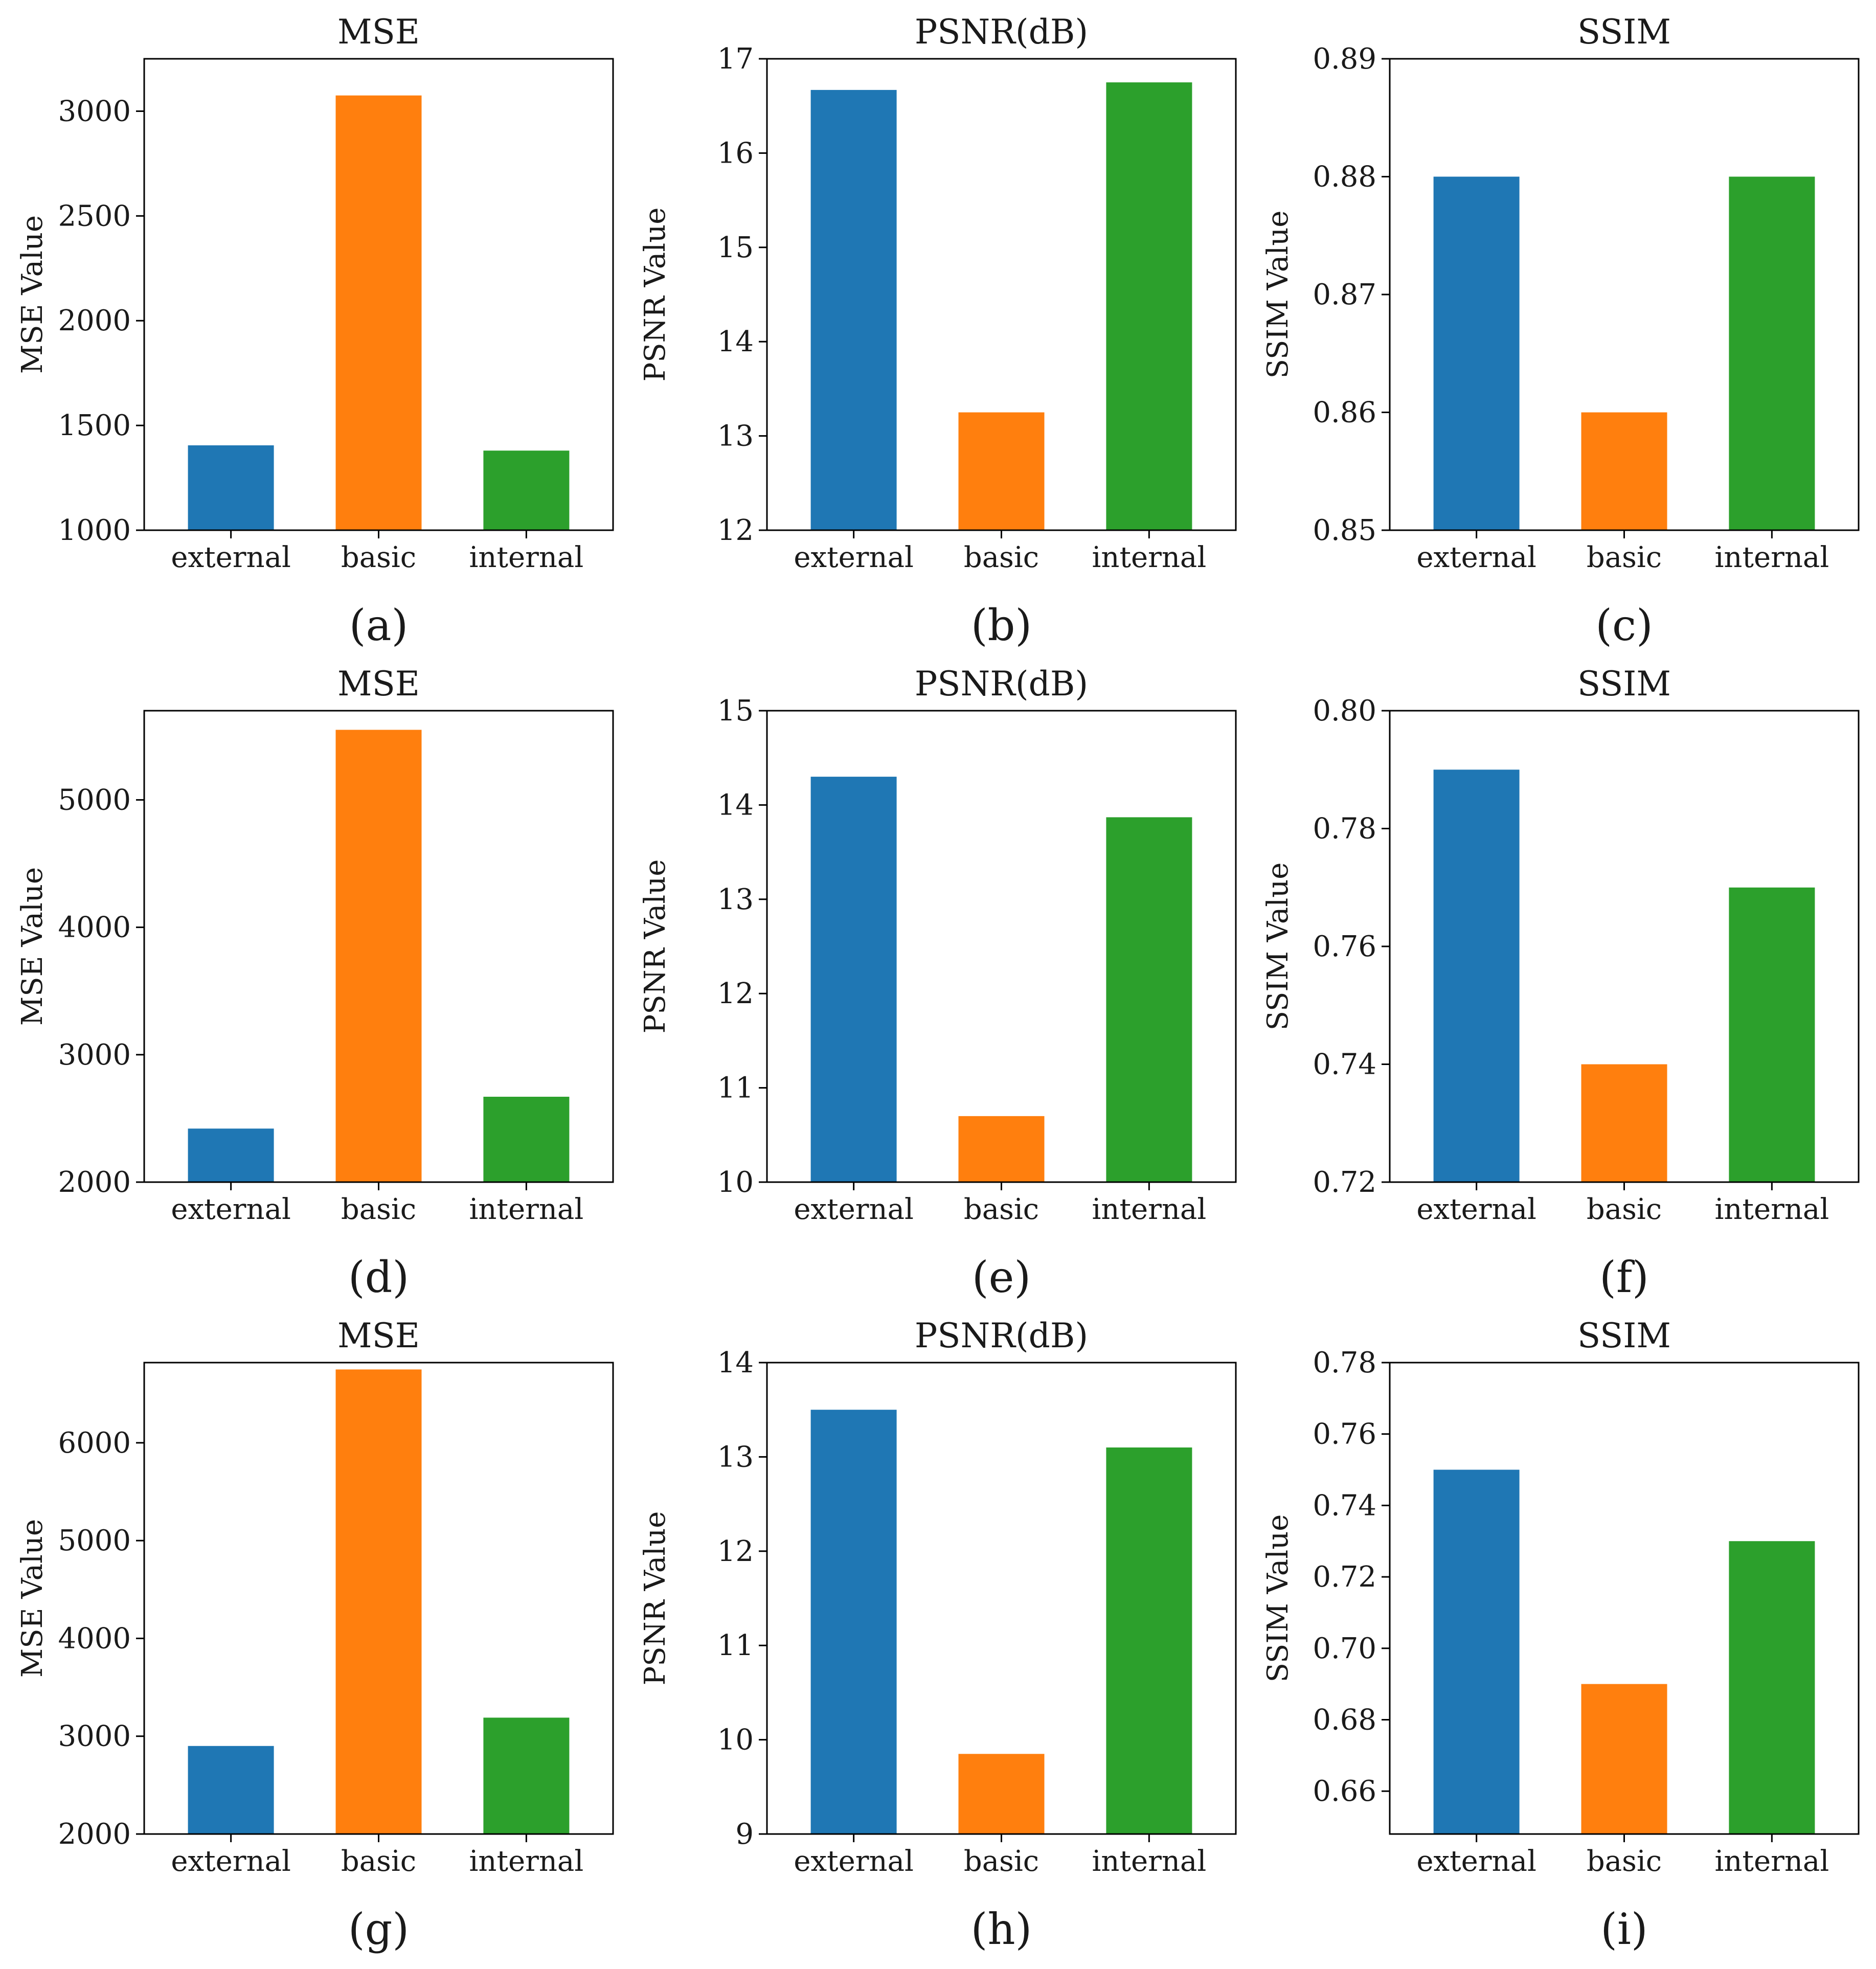  What do you see at coordinates (1344, 1362) in the screenshot?
I see `y-tick-label: 0.78` at bounding box center [1344, 1362].